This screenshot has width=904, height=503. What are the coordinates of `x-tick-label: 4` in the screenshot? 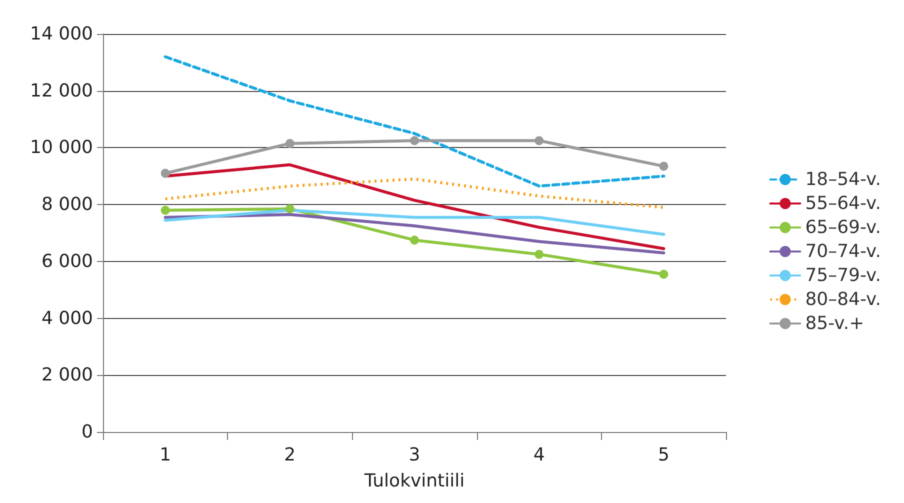 It's located at (539, 455).